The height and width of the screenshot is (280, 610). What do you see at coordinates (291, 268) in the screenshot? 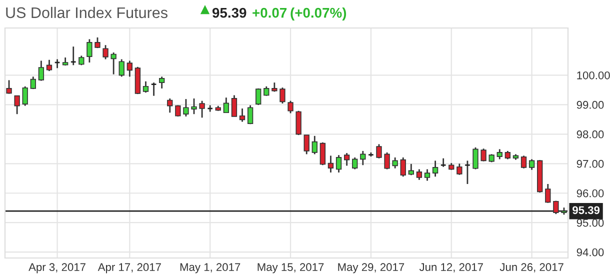
I see `x-tick-label: May 15, 2017` at bounding box center [291, 268].